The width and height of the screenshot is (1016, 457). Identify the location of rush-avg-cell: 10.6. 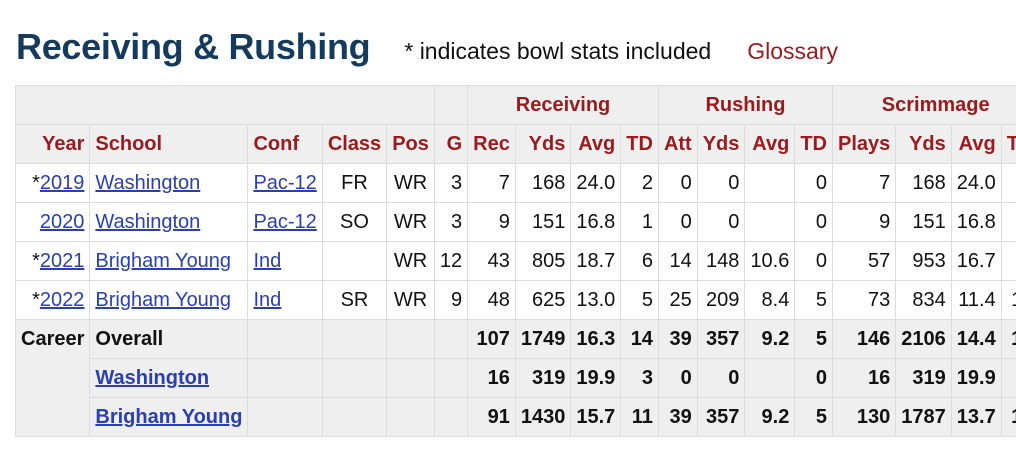
(770, 261).